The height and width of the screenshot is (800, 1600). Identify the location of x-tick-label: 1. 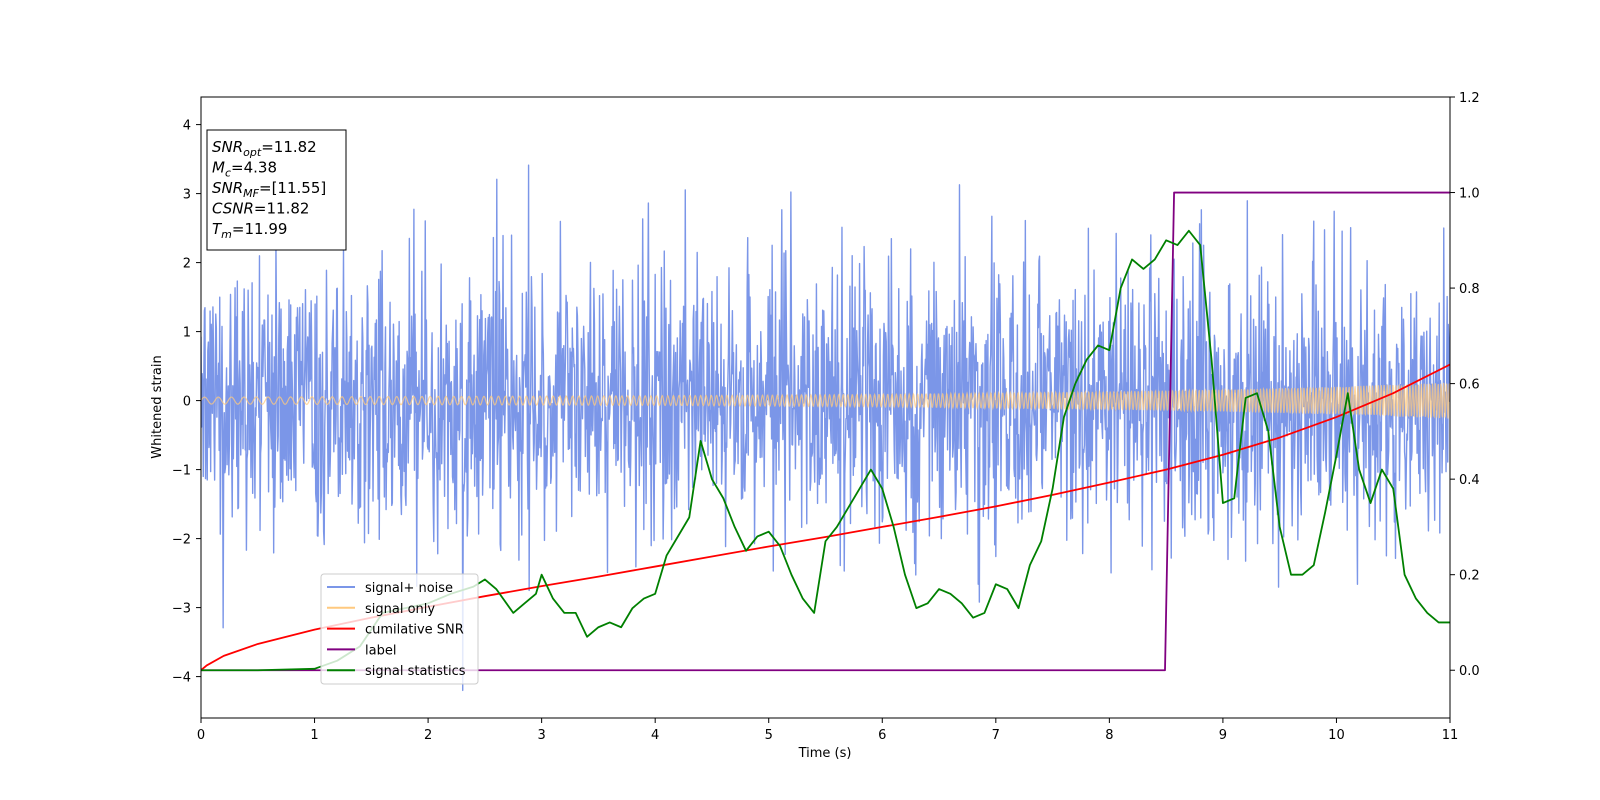
(314, 735).